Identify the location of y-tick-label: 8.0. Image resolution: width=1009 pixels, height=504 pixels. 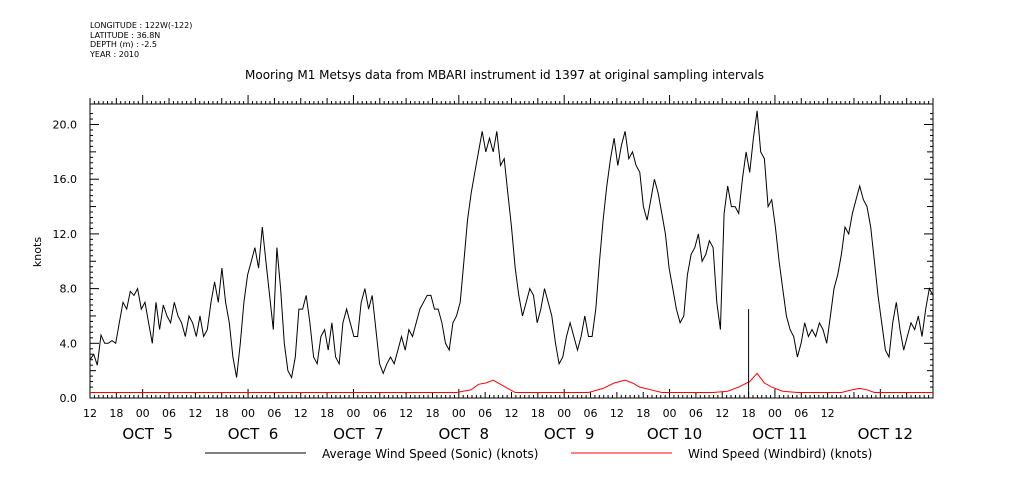
(69, 289).